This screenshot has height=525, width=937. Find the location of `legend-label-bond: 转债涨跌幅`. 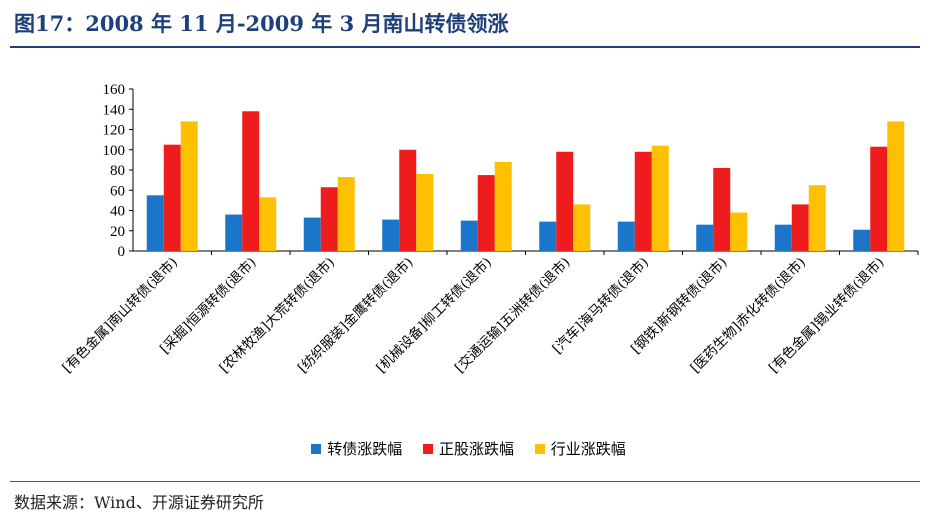

legend-label-bond: 转债涨跌幅 is located at coordinates (365, 449).